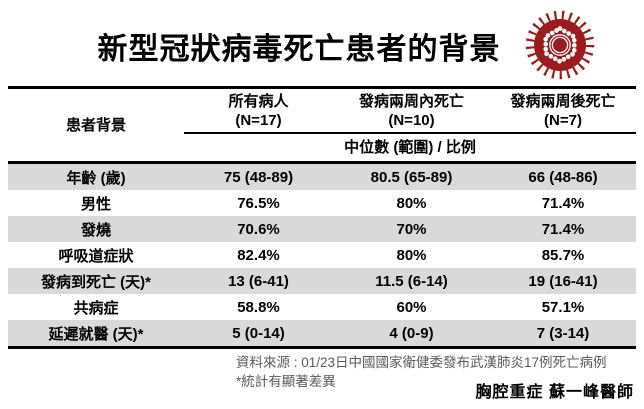 This screenshot has width=644, height=409. Describe the element at coordinates (96, 308) in the screenshot. I see `row-label: 共病症` at that location.